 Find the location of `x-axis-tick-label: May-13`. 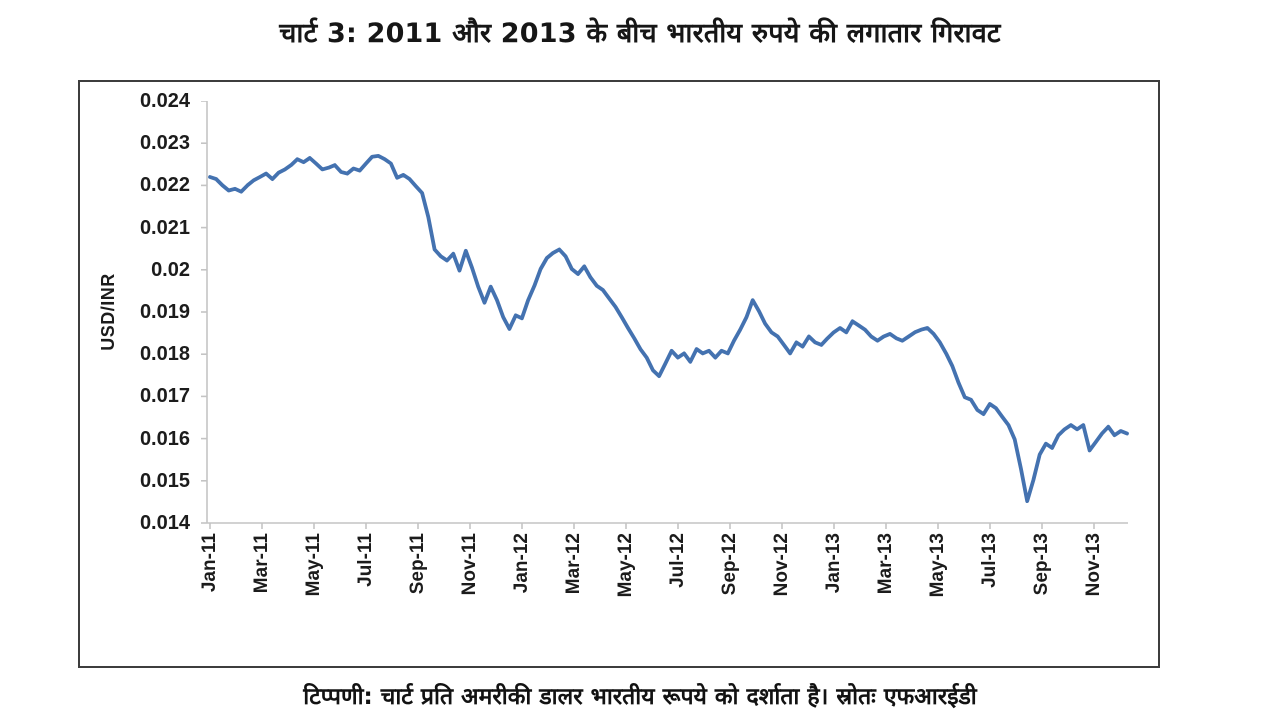

x-axis-tick-label: May-13 is located at coordinates (937, 565).